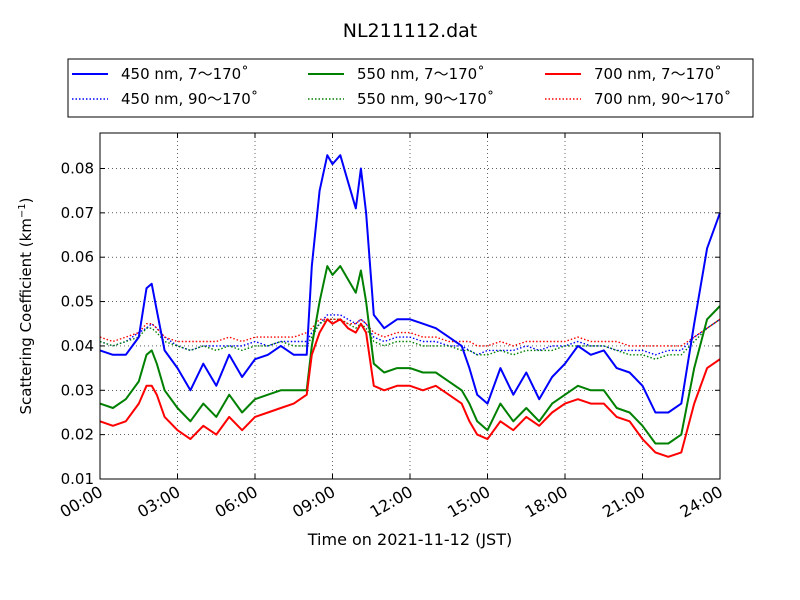 The width and height of the screenshot is (800, 600). I want to click on x-tick-label: 24:00, so click(701, 502).